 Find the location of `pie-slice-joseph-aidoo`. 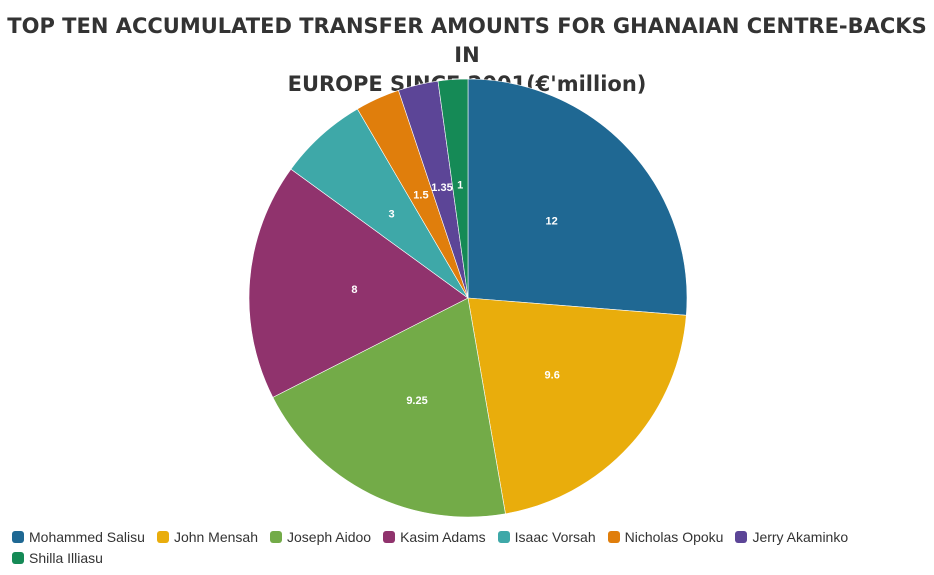

pie-slice-joseph-aidoo is located at coordinates (389, 407).